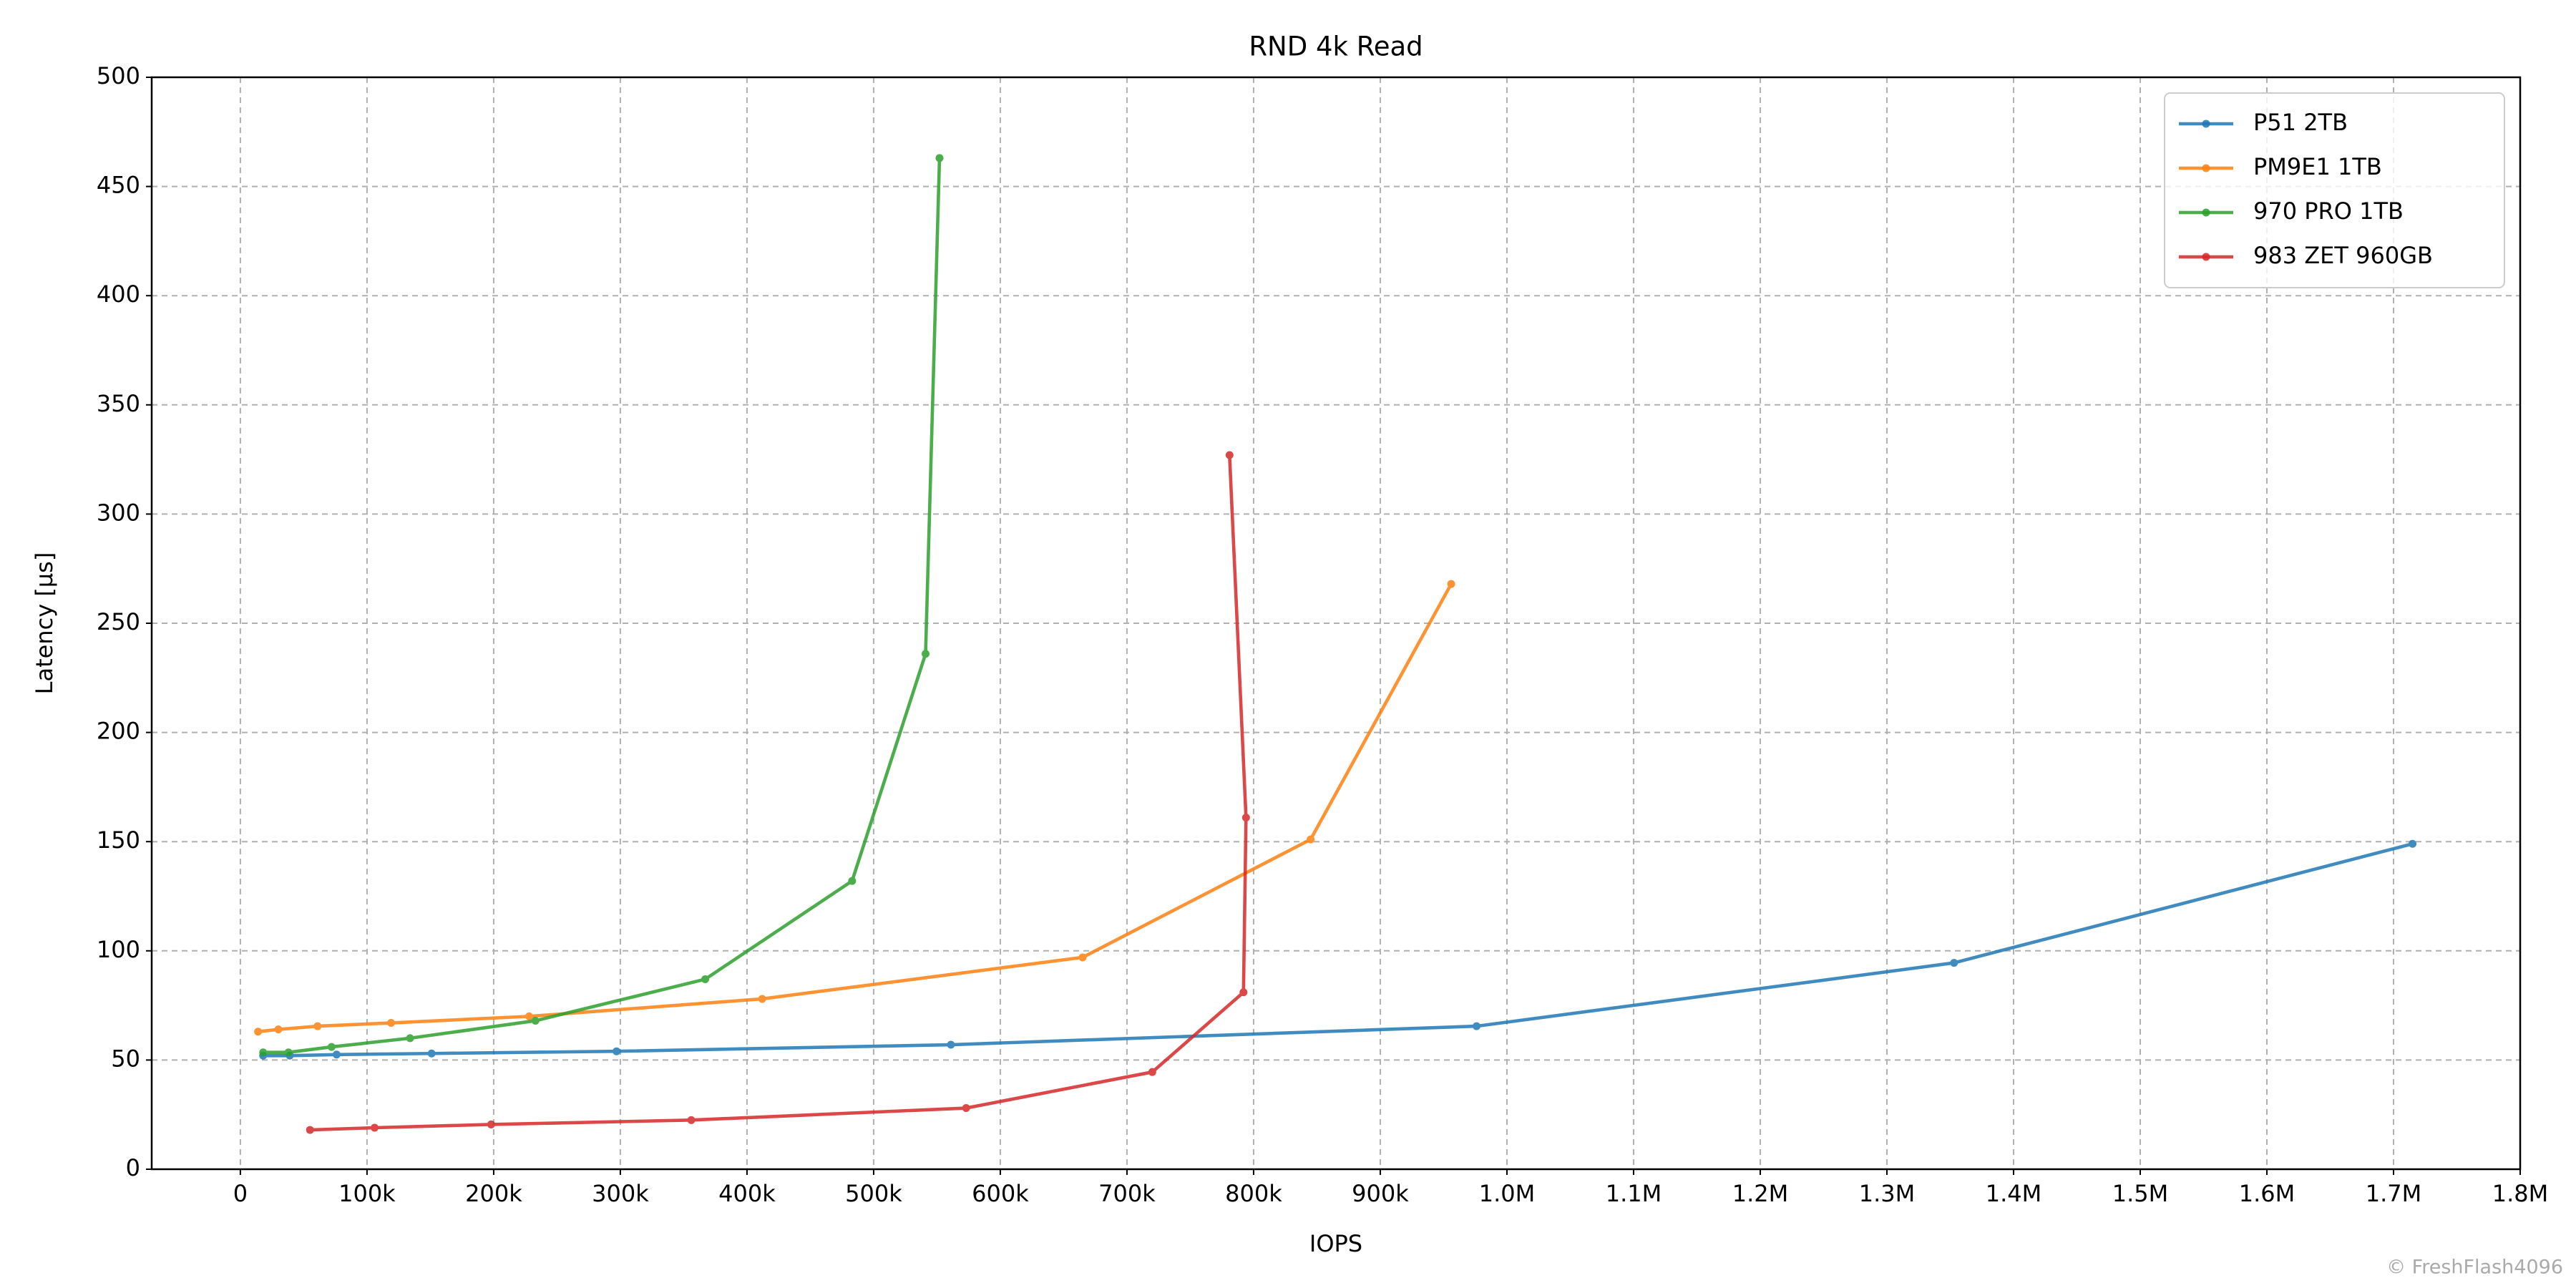 The image size is (2576, 1288). Describe the element at coordinates (873, 1193) in the screenshot. I see `x-tick-label: 500k` at that location.